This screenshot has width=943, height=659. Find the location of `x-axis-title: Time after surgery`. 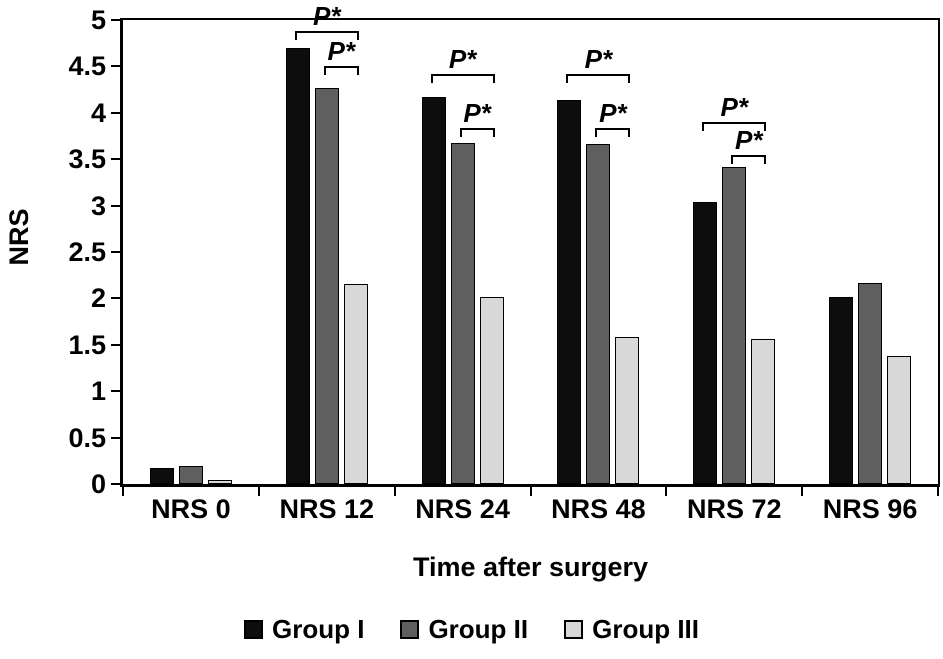

x-axis-title: Time after surgery is located at coordinates (530, 567).